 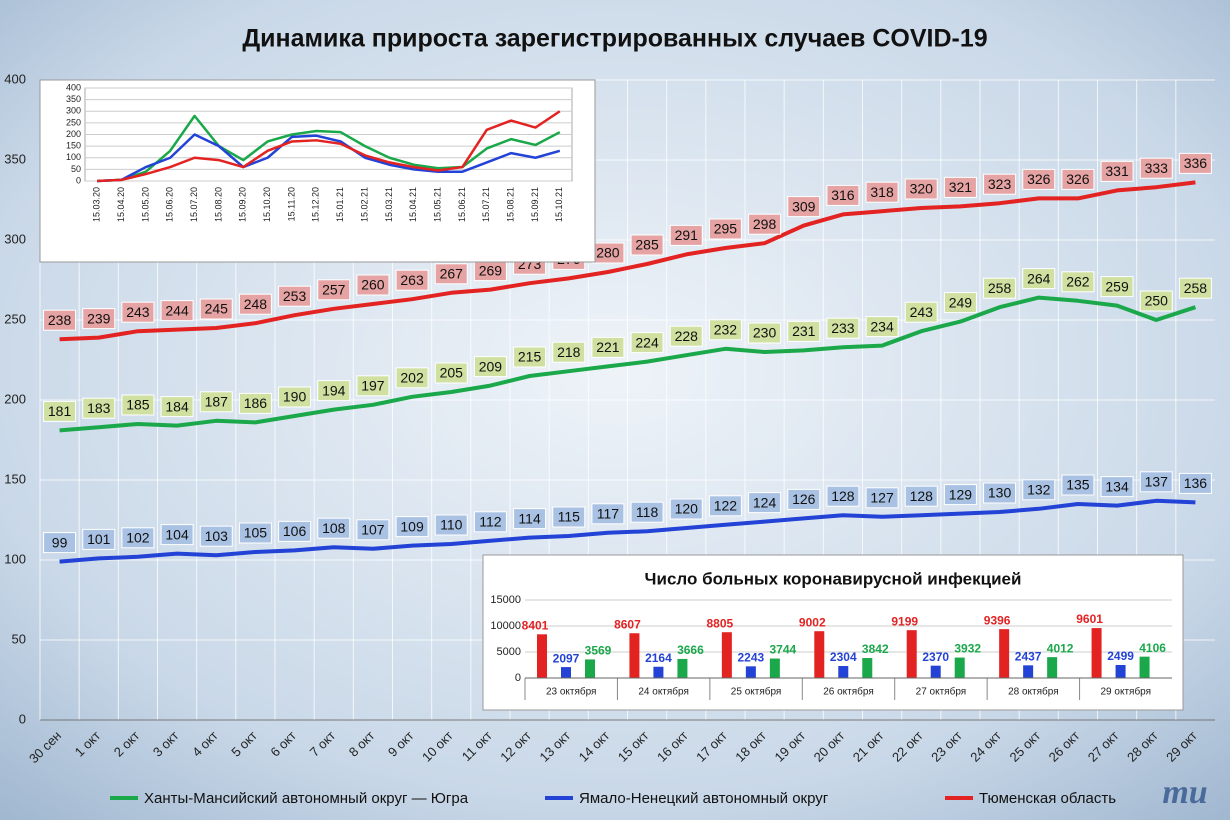 I want to click on data-label: 250, so click(x=1157, y=301).